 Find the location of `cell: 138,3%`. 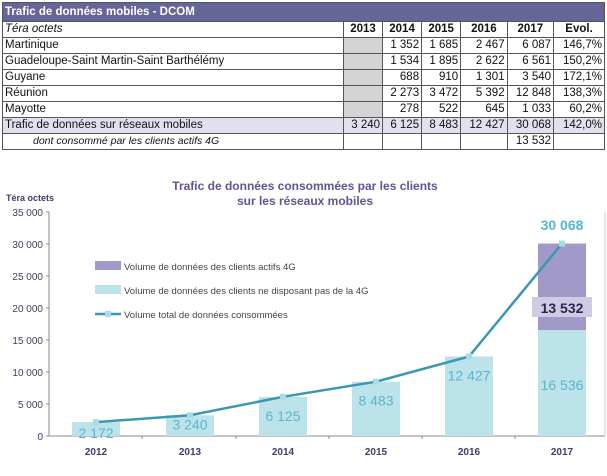

cell: 138,3% is located at coordinates (579, 93).